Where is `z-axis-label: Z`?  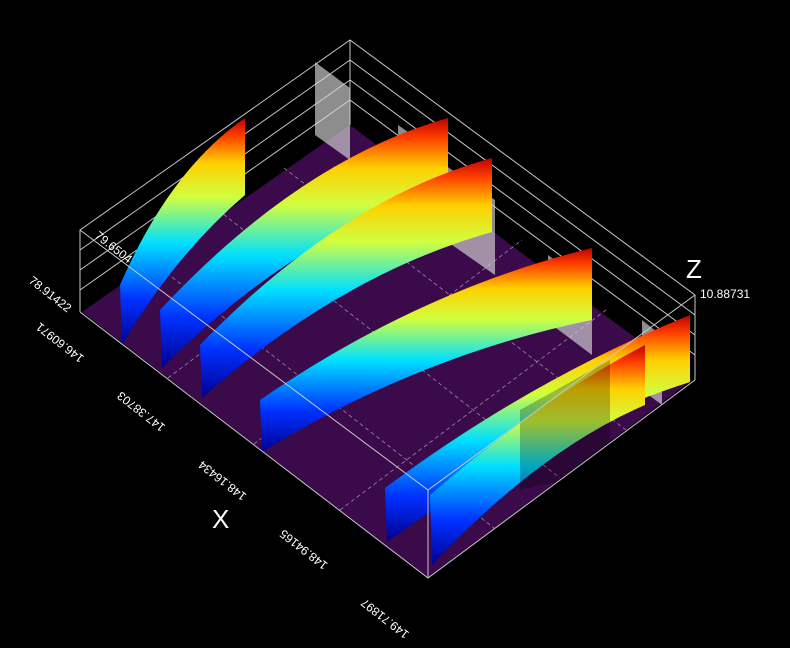 z-axis-label: Z is located at coordinates (694, 269).